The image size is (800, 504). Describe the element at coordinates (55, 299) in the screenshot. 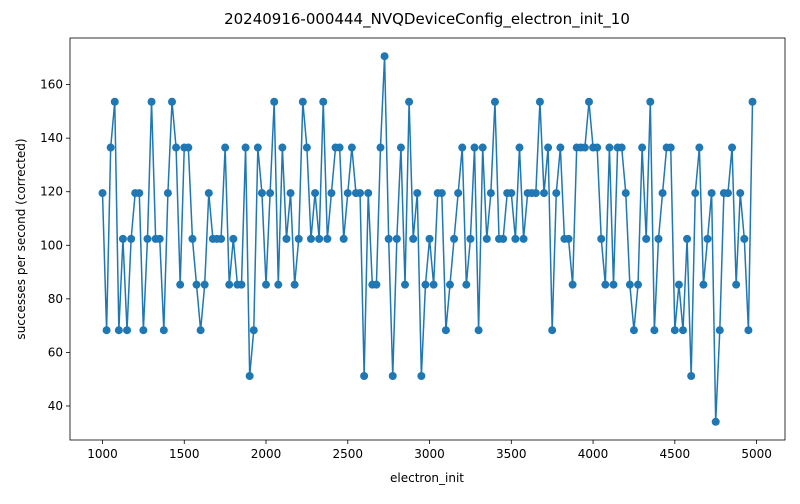

I see `y-tick-label: 80` at that location.